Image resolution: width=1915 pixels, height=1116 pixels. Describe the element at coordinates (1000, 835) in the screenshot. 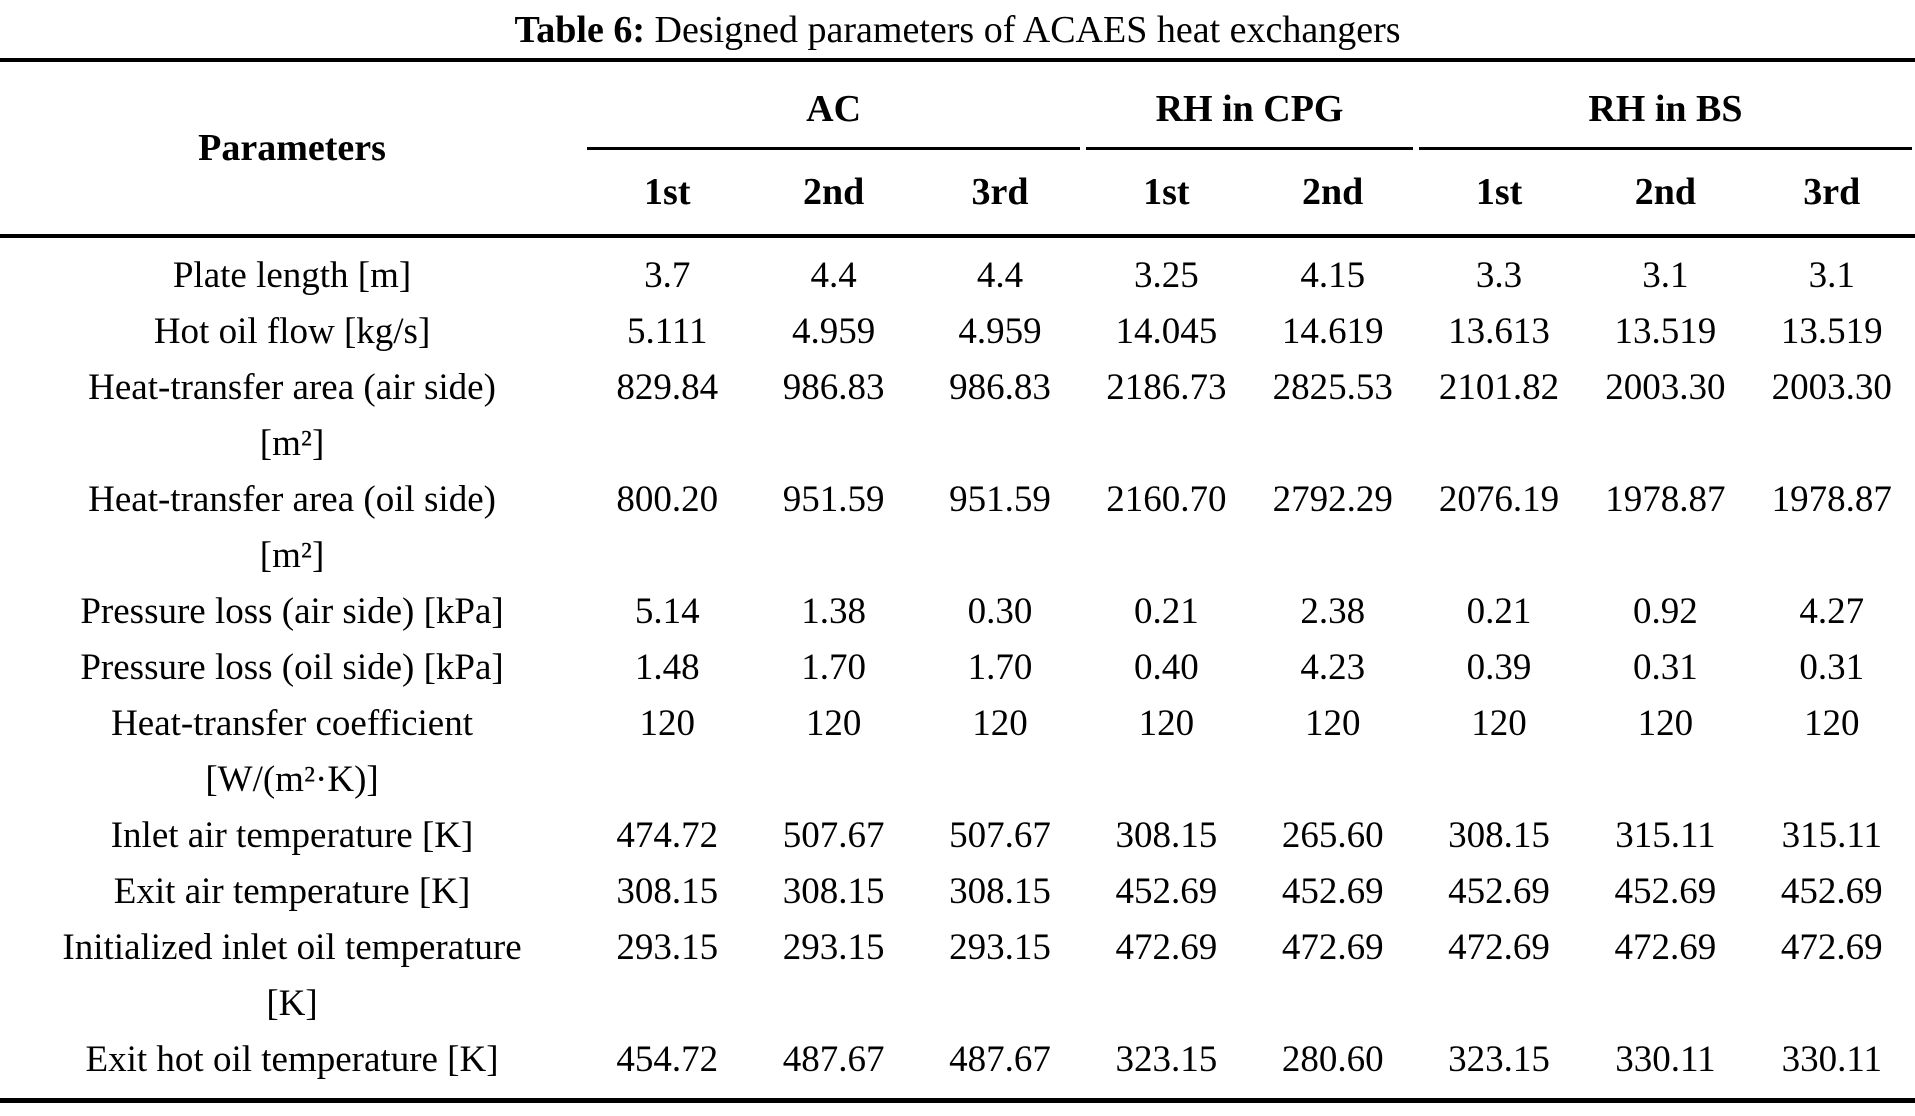

I see `value-cell: 507.67` at that location.